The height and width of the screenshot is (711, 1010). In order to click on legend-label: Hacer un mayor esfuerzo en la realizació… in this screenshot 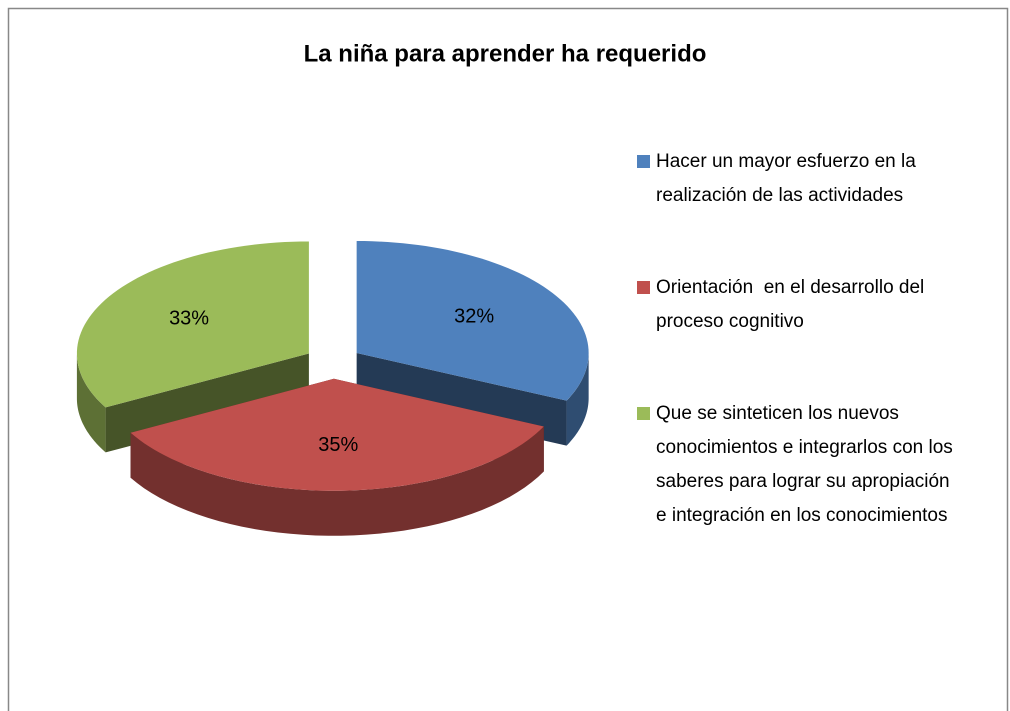, I will do `click(789, 178)`.